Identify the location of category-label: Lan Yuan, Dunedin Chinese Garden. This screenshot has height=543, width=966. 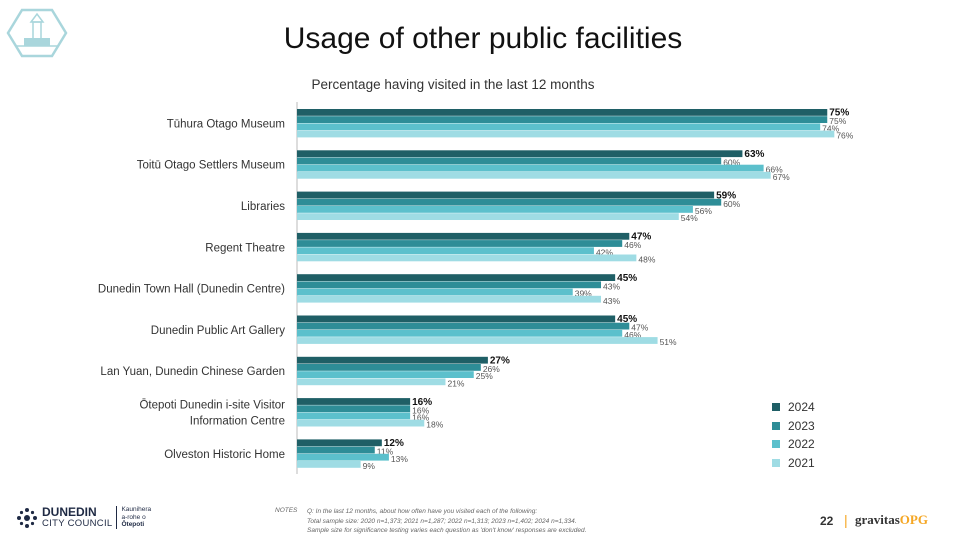
(192, 372).